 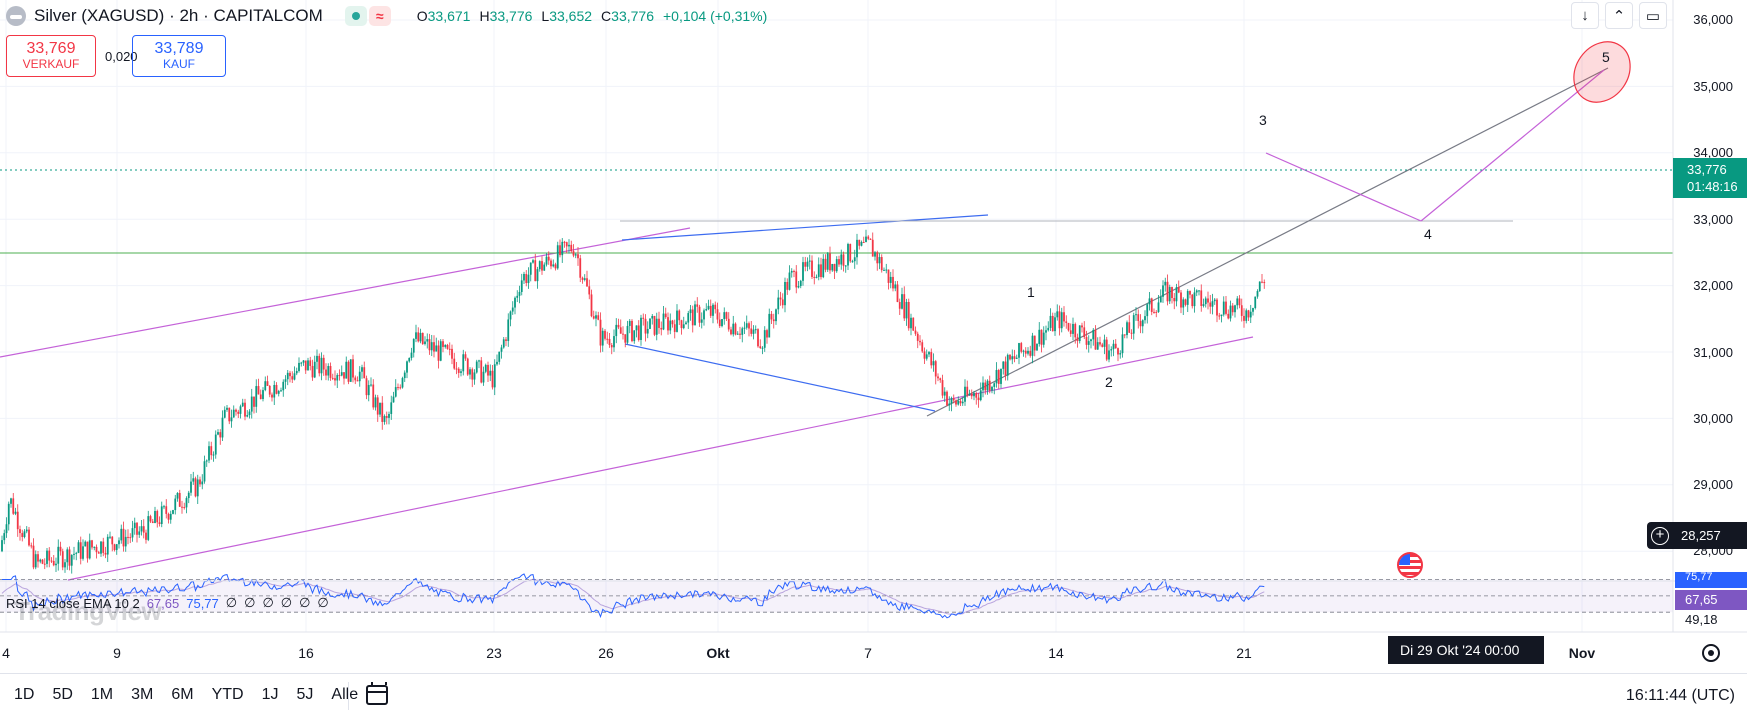 I want to click on wave-label-3: 3, so click(x=1263, y=120).